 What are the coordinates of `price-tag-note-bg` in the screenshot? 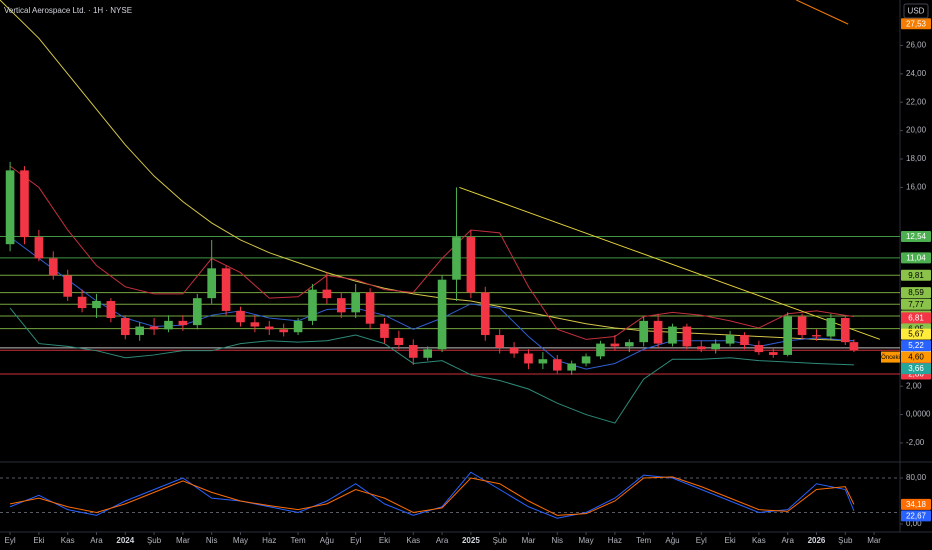 It's located at (890, 357).